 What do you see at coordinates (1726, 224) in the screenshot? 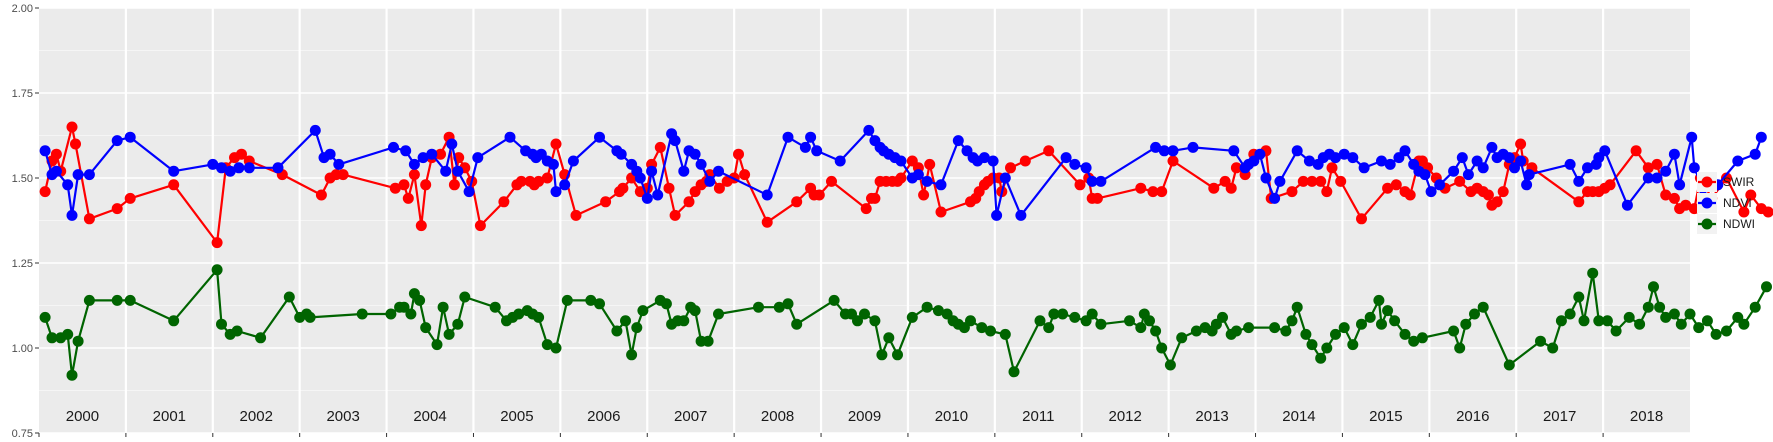
I see `legend-item-ndwi: NDWI` at bounding box center [1726, 224].